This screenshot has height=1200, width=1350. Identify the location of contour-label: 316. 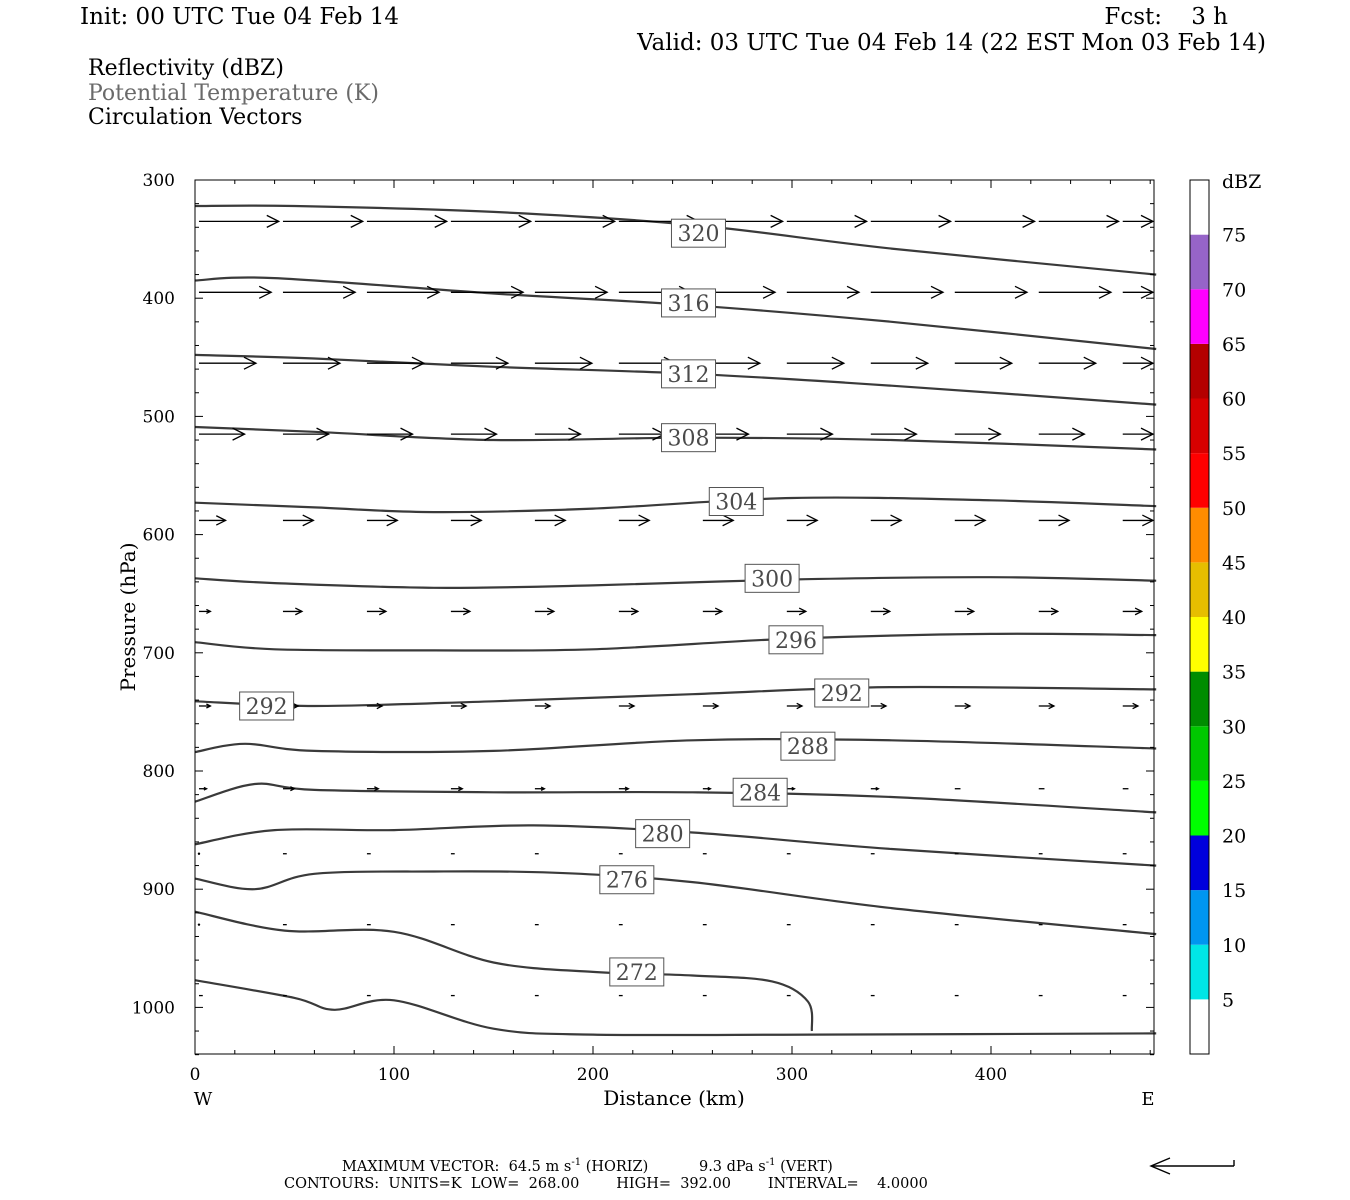
(689, 304).